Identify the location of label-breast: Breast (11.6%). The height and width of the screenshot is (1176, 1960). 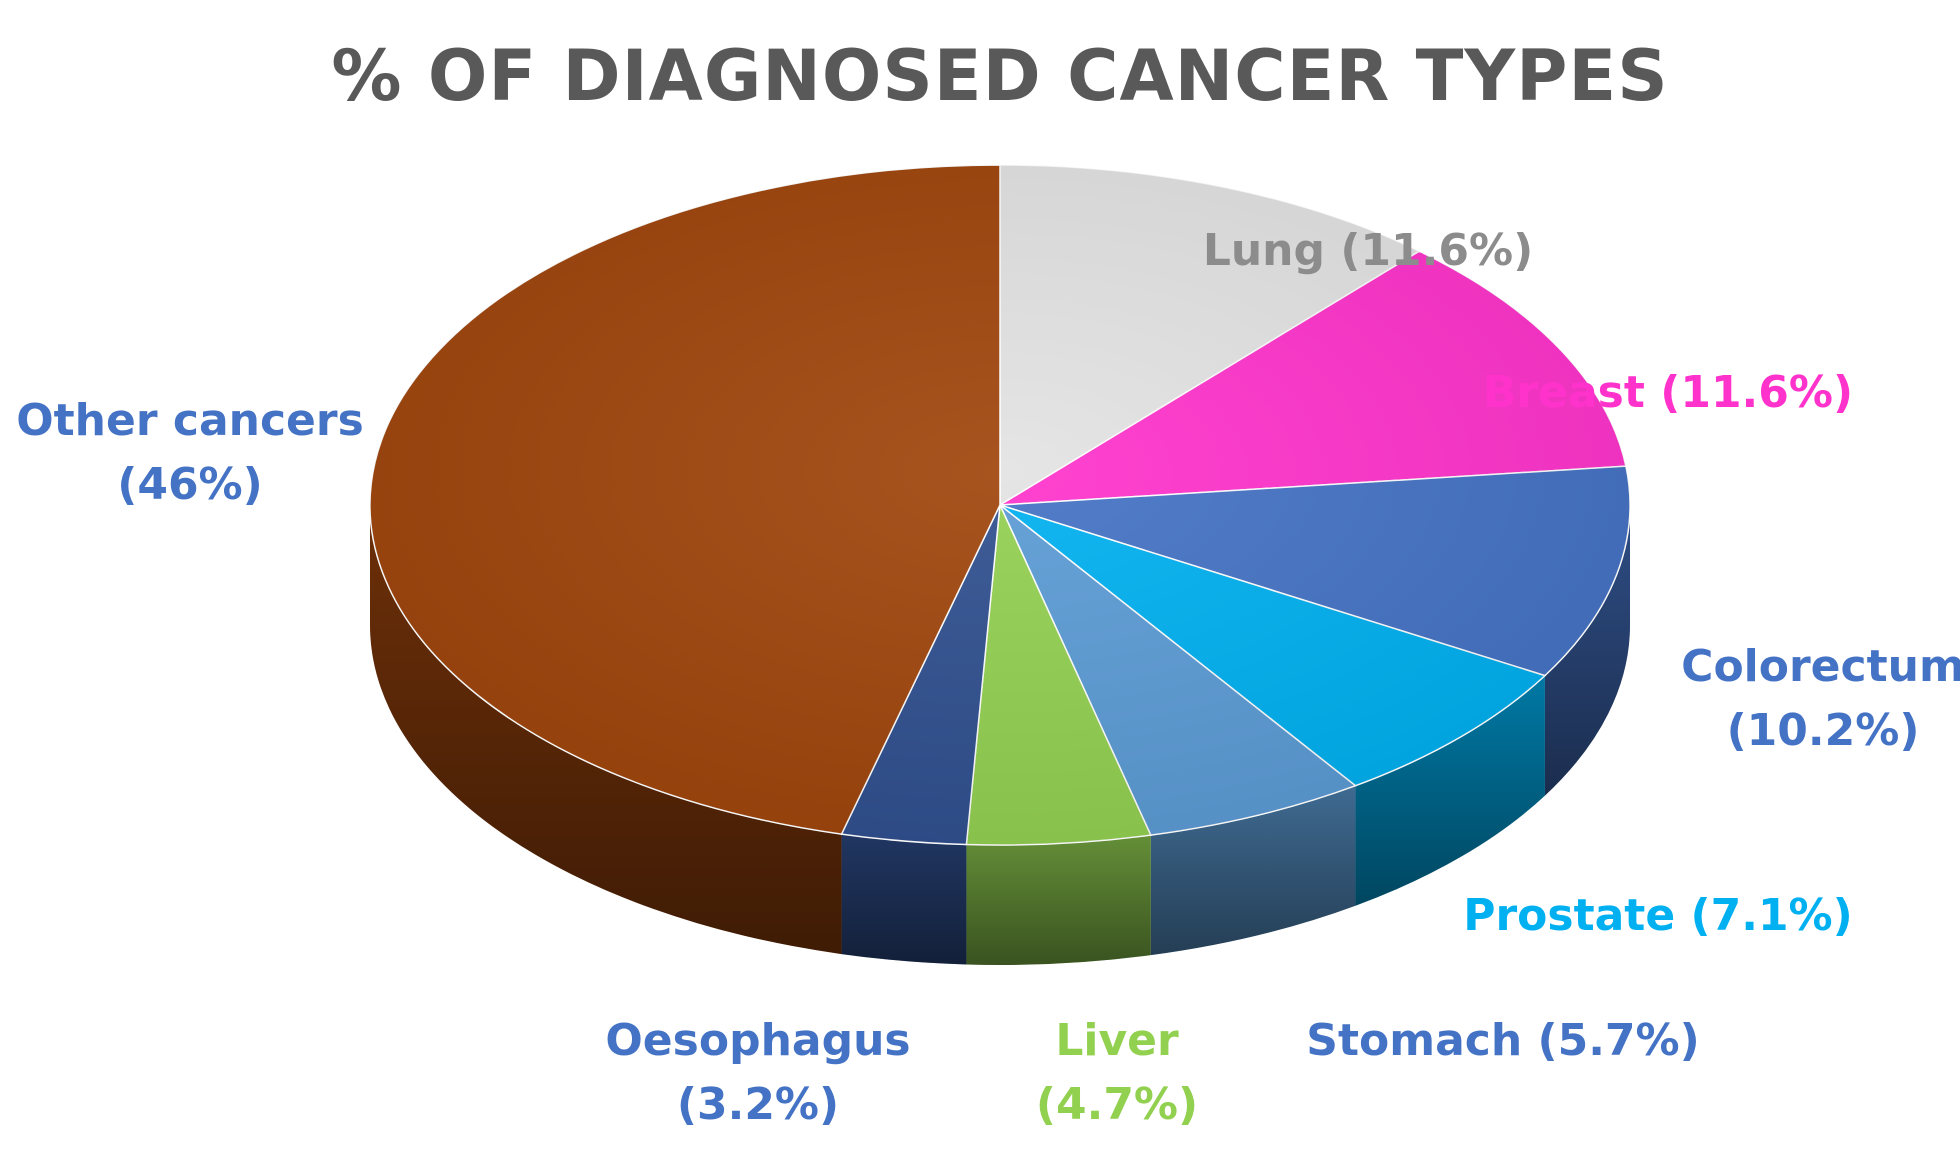
(1668, 392).